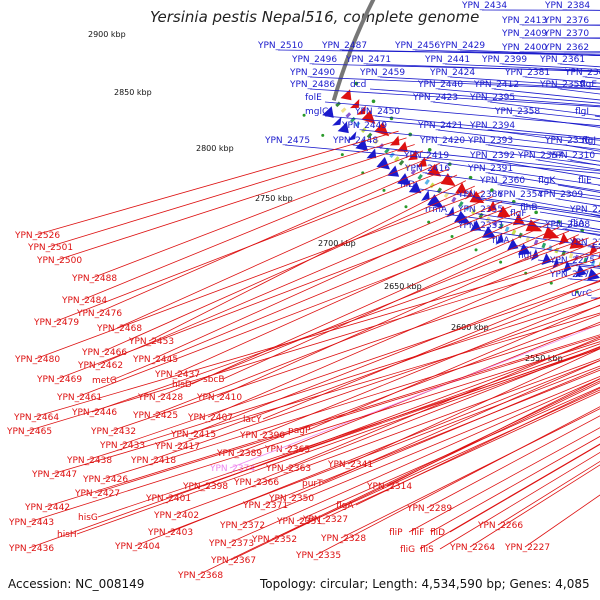 The height and width of the screenshot is (600, 600). Describe the element at coordinates (560, 195) in the screenshot. I see `forward-gene-label: YPN_2309` at that location.